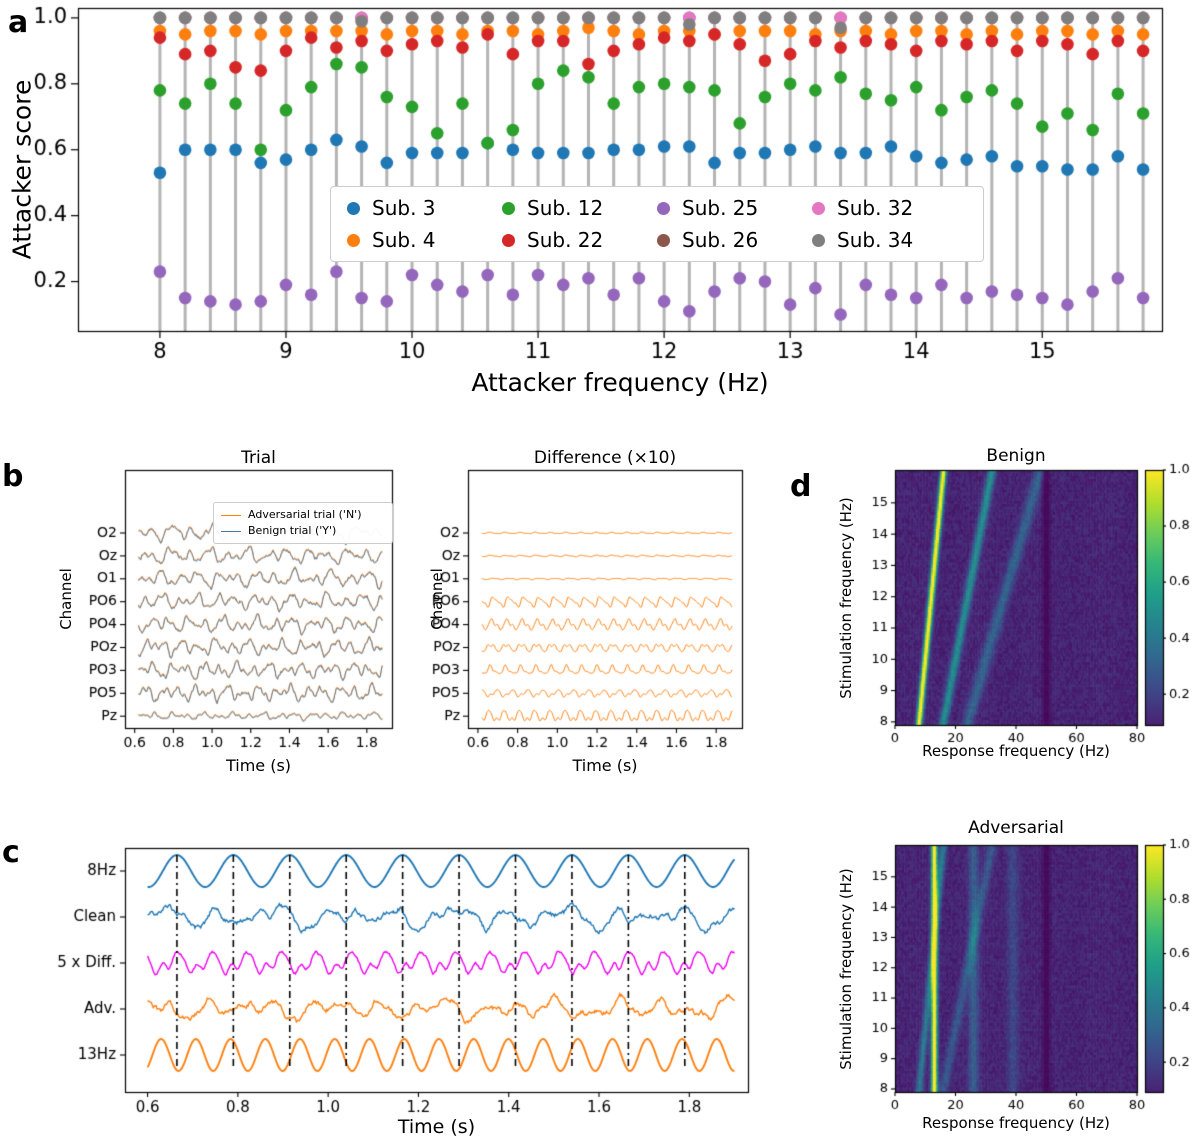 The width and height of the screenshot is (1200, 1146). I want to click on legend-entry-sub-12: Sub. 12, so click(579, 208).